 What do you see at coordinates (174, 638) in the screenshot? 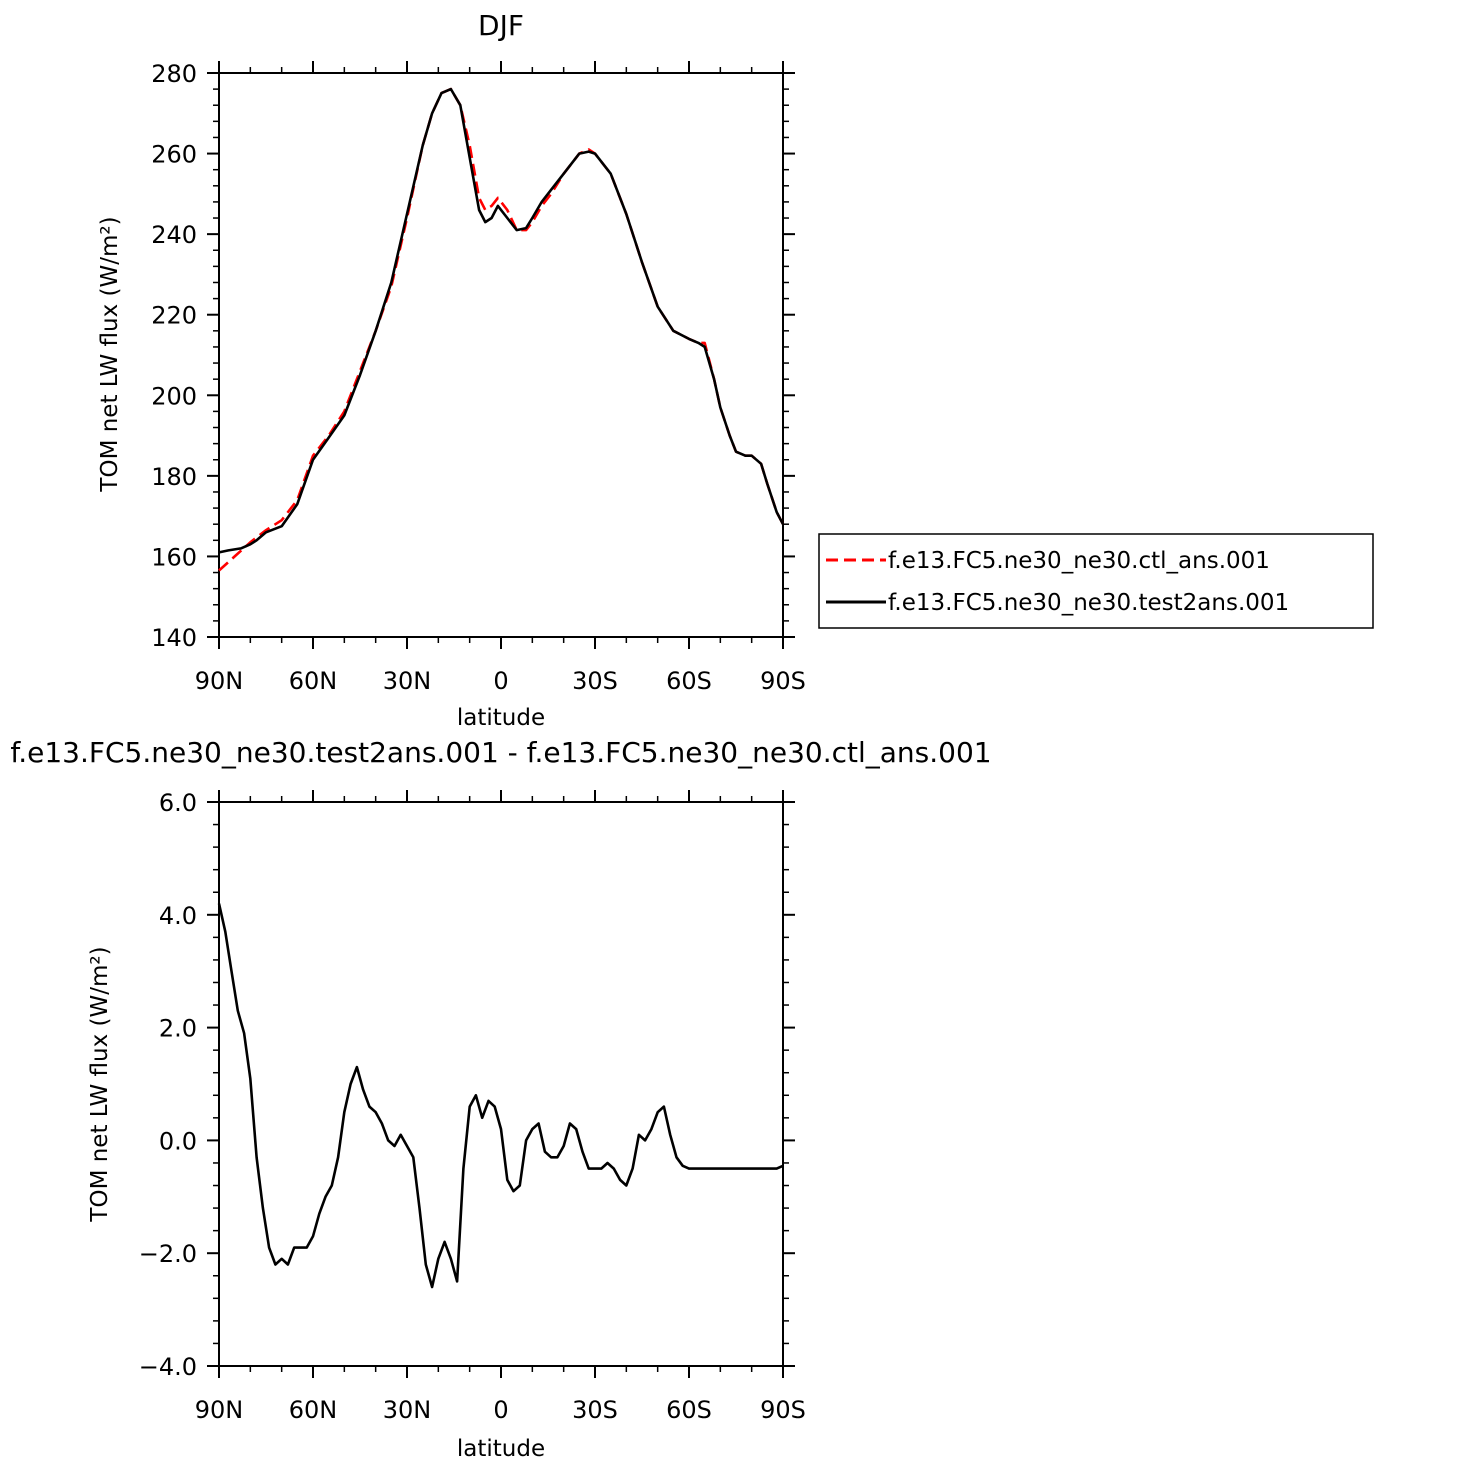
I see `chart0-y-tick-label: 140` at bounding box center [174, 638].